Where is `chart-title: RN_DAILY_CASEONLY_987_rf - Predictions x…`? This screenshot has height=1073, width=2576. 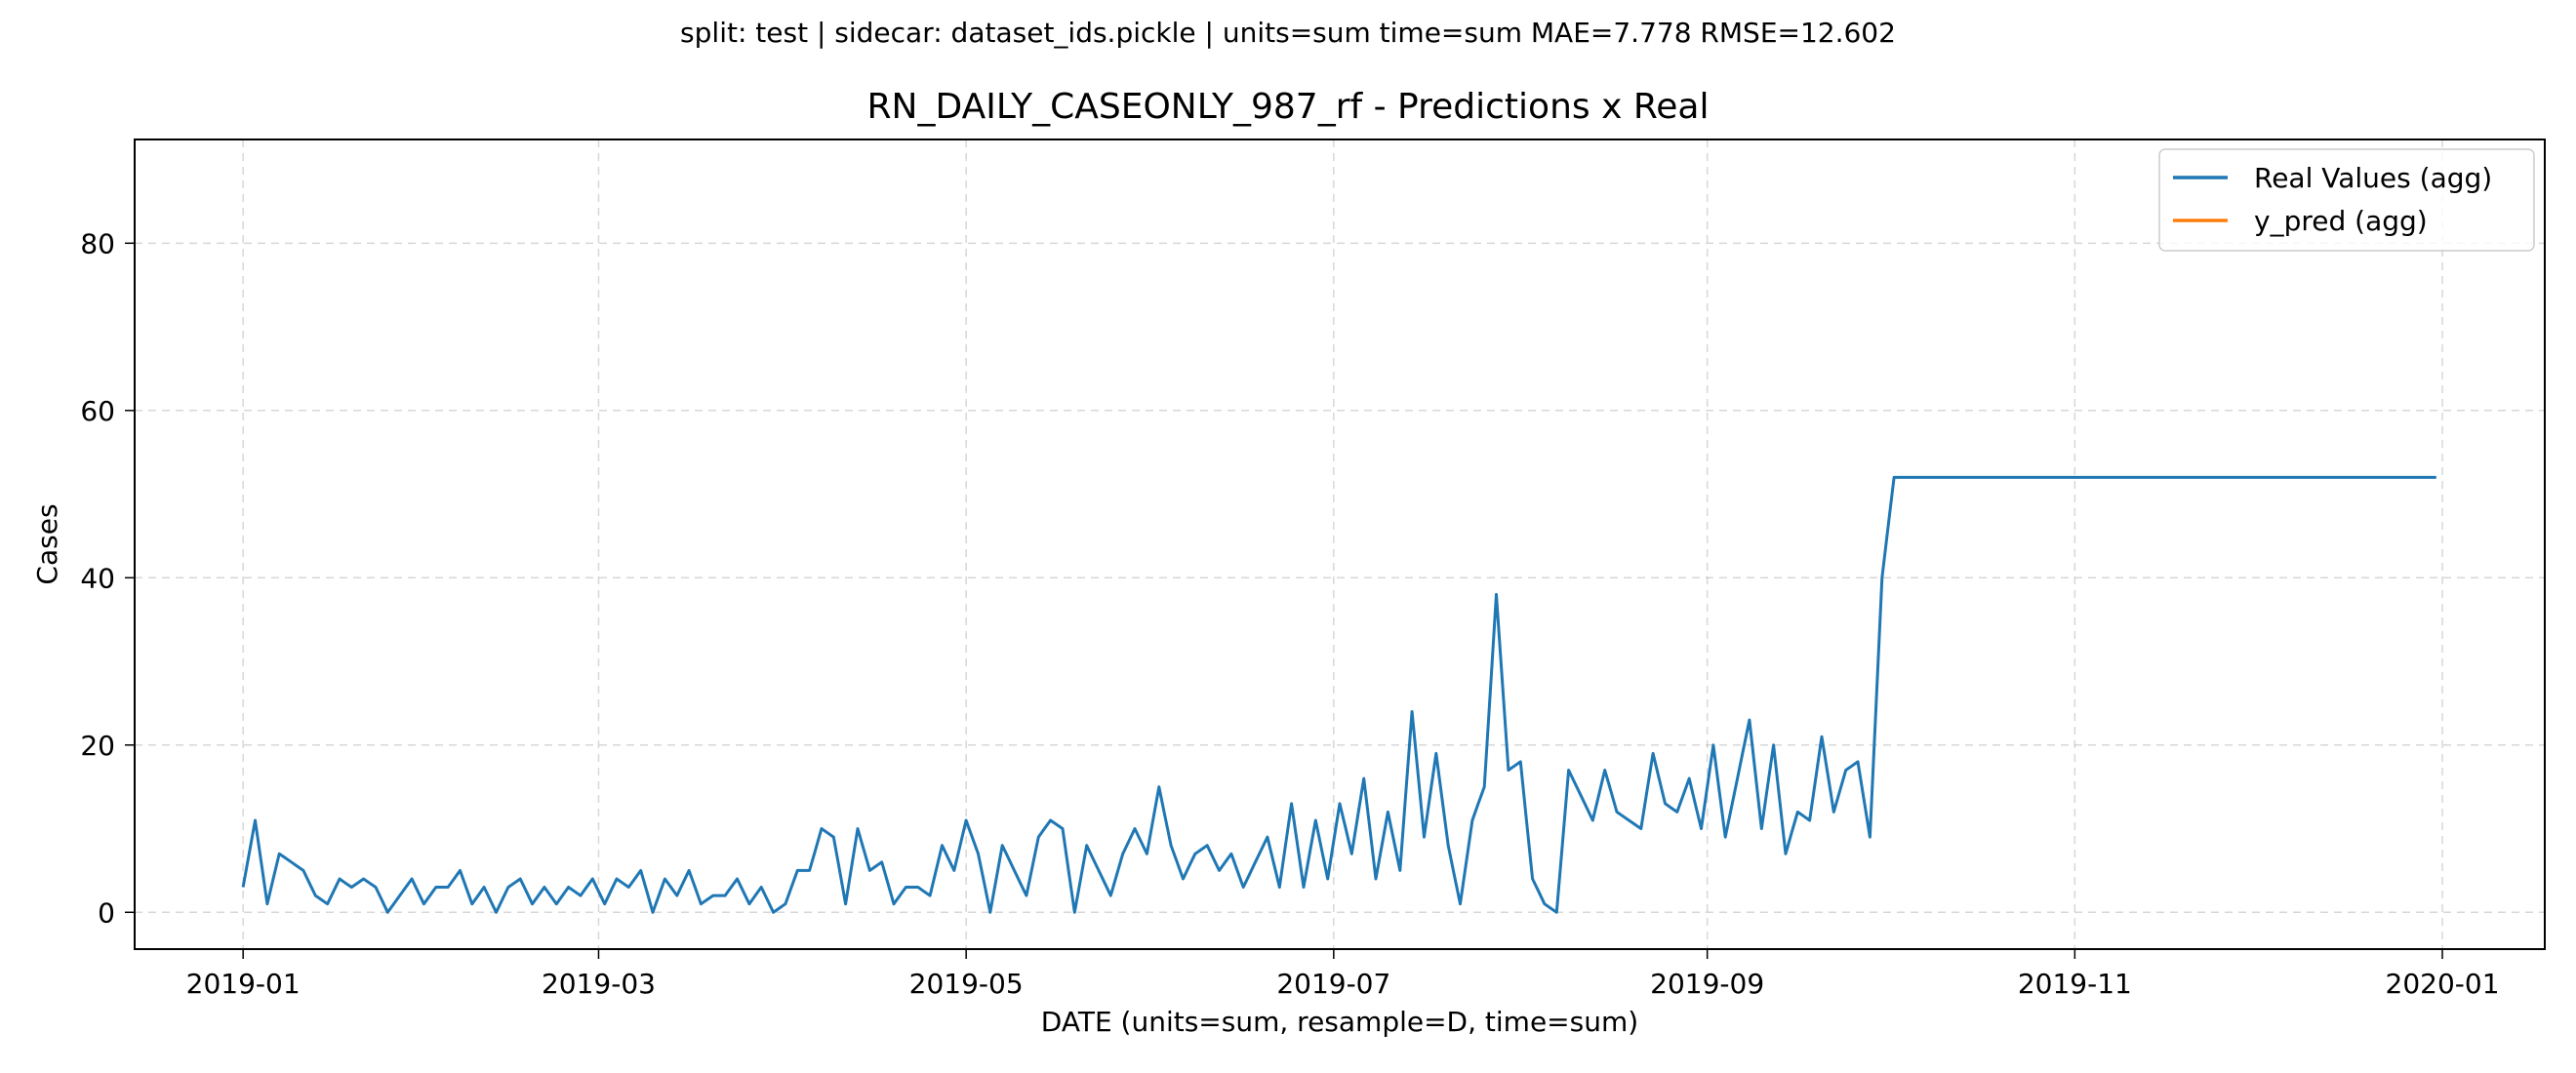 chart-title: RN_DAILY_CASEONLY_987_rf - Predictions x… is located at coordinates (1288, 107).